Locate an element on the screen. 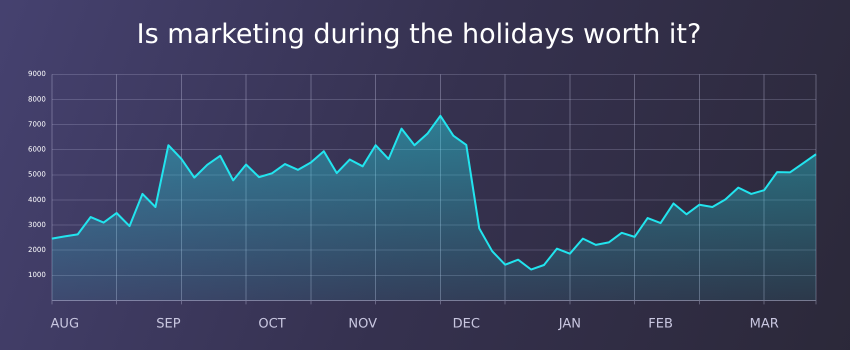  x-tick-label: JAN is located at coordinates (570, 324).